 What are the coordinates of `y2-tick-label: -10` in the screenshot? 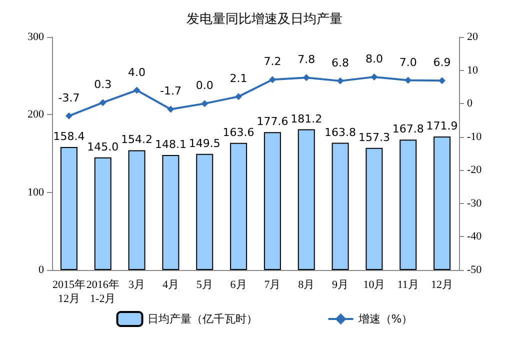 It's located at (474, 136).